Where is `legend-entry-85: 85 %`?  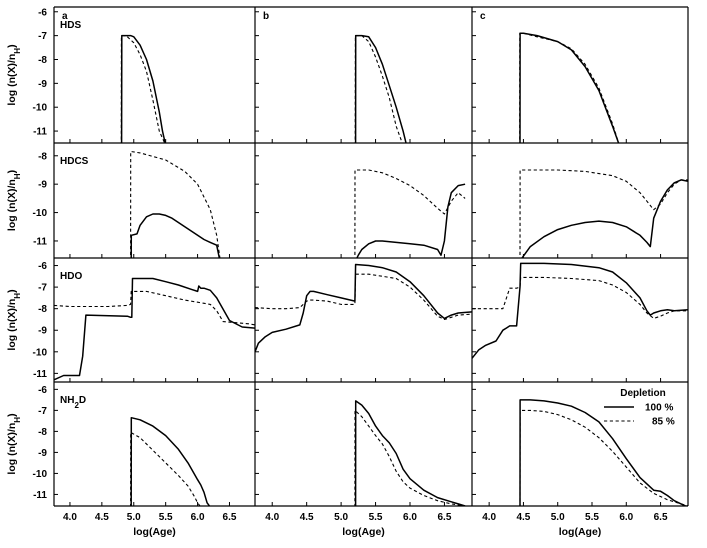
legend-entry-85: 85 % is located at coordinates (663, 422).